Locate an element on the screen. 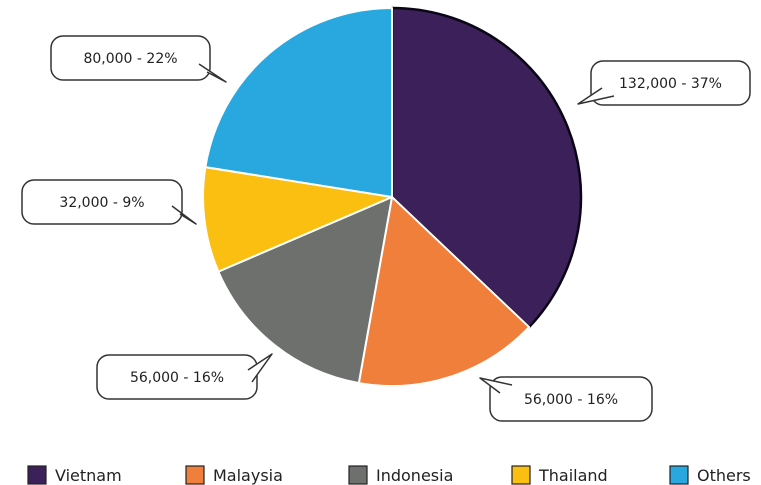 The height and width of the screenshot is (485, 761). callout-vietnam: 132,000 - 37% is located at coordinates (664, 83).